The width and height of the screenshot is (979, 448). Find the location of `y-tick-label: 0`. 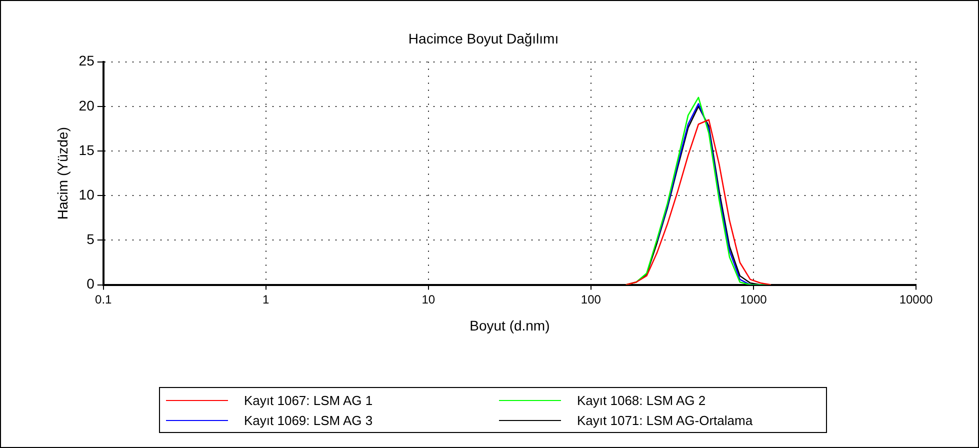

y-tick-label: 0 is located at coordinates (90, 284).